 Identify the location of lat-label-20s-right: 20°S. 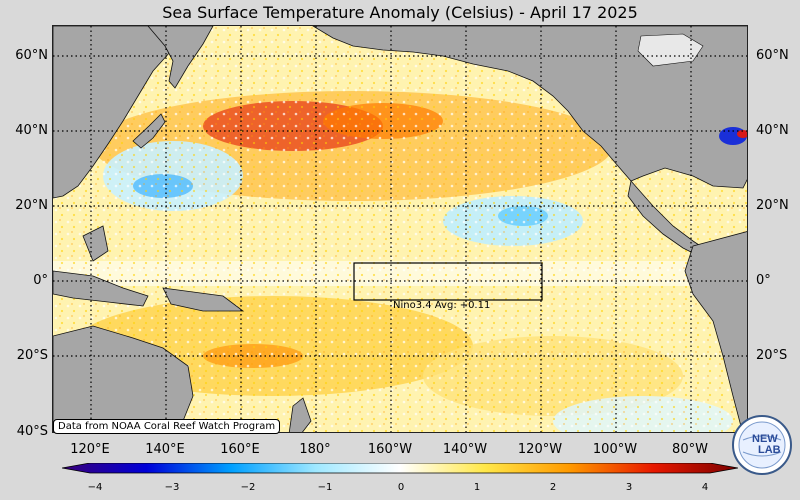
(772, 355).